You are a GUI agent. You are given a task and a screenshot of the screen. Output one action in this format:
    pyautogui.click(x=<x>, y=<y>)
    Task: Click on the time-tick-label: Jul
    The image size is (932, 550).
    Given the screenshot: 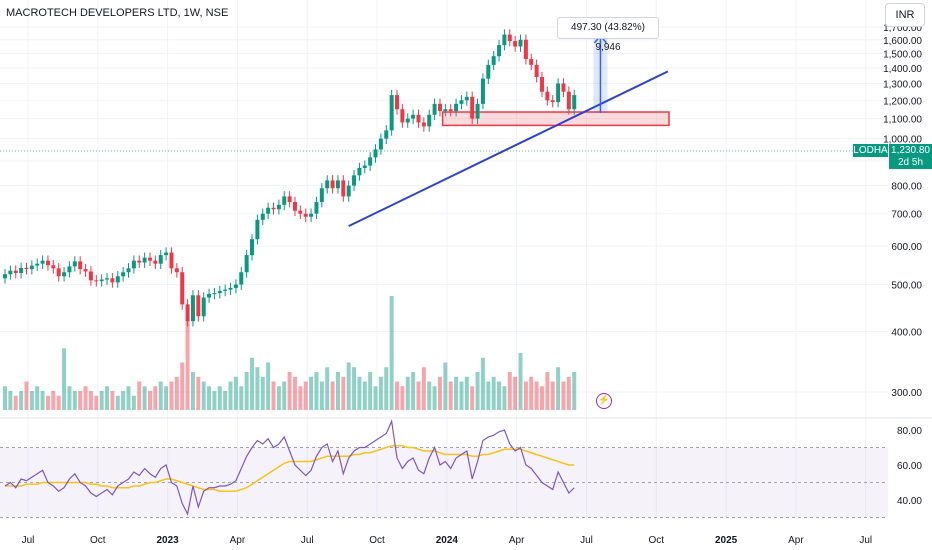 What is the action you would take?
    pyautogui.click(x=586, y=540)
    